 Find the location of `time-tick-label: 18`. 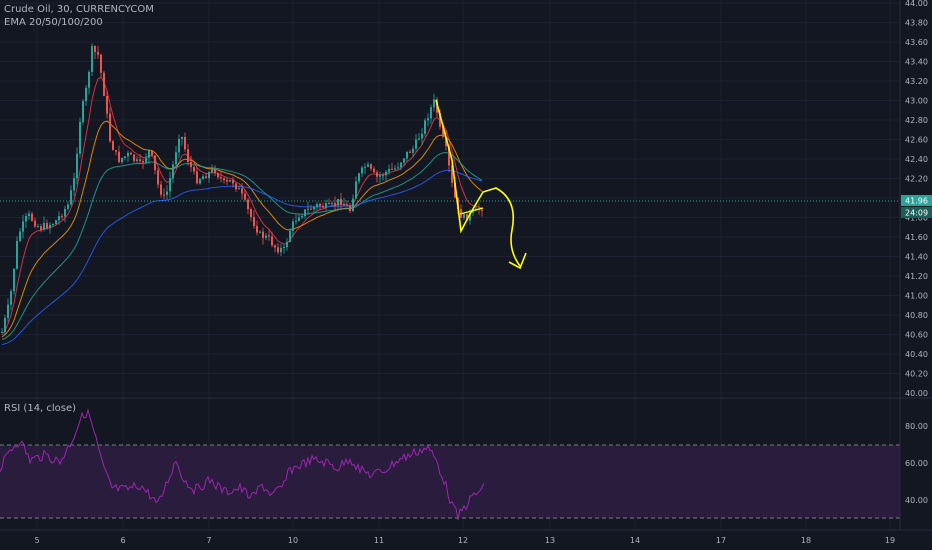

time-tick-label: 18 is located at coordinates (806, 540).